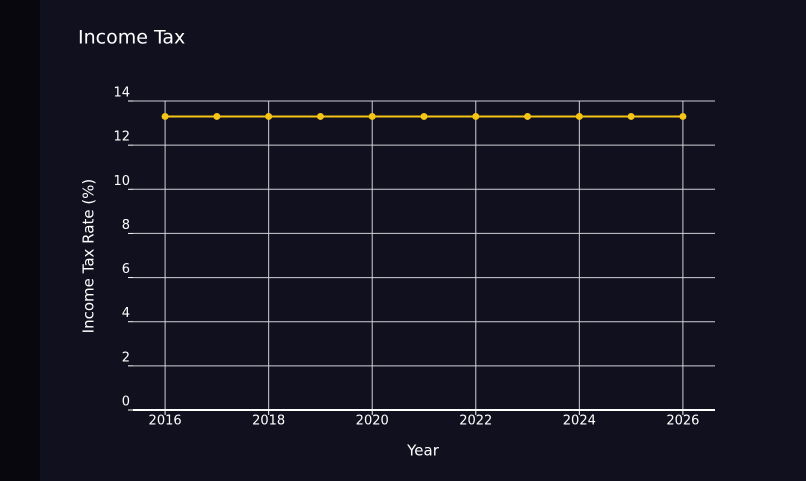  What do you see at coordinates (579, 421) in the screenshot?
I see `x-tick-label: 2024` at bounding box center [579, 421].